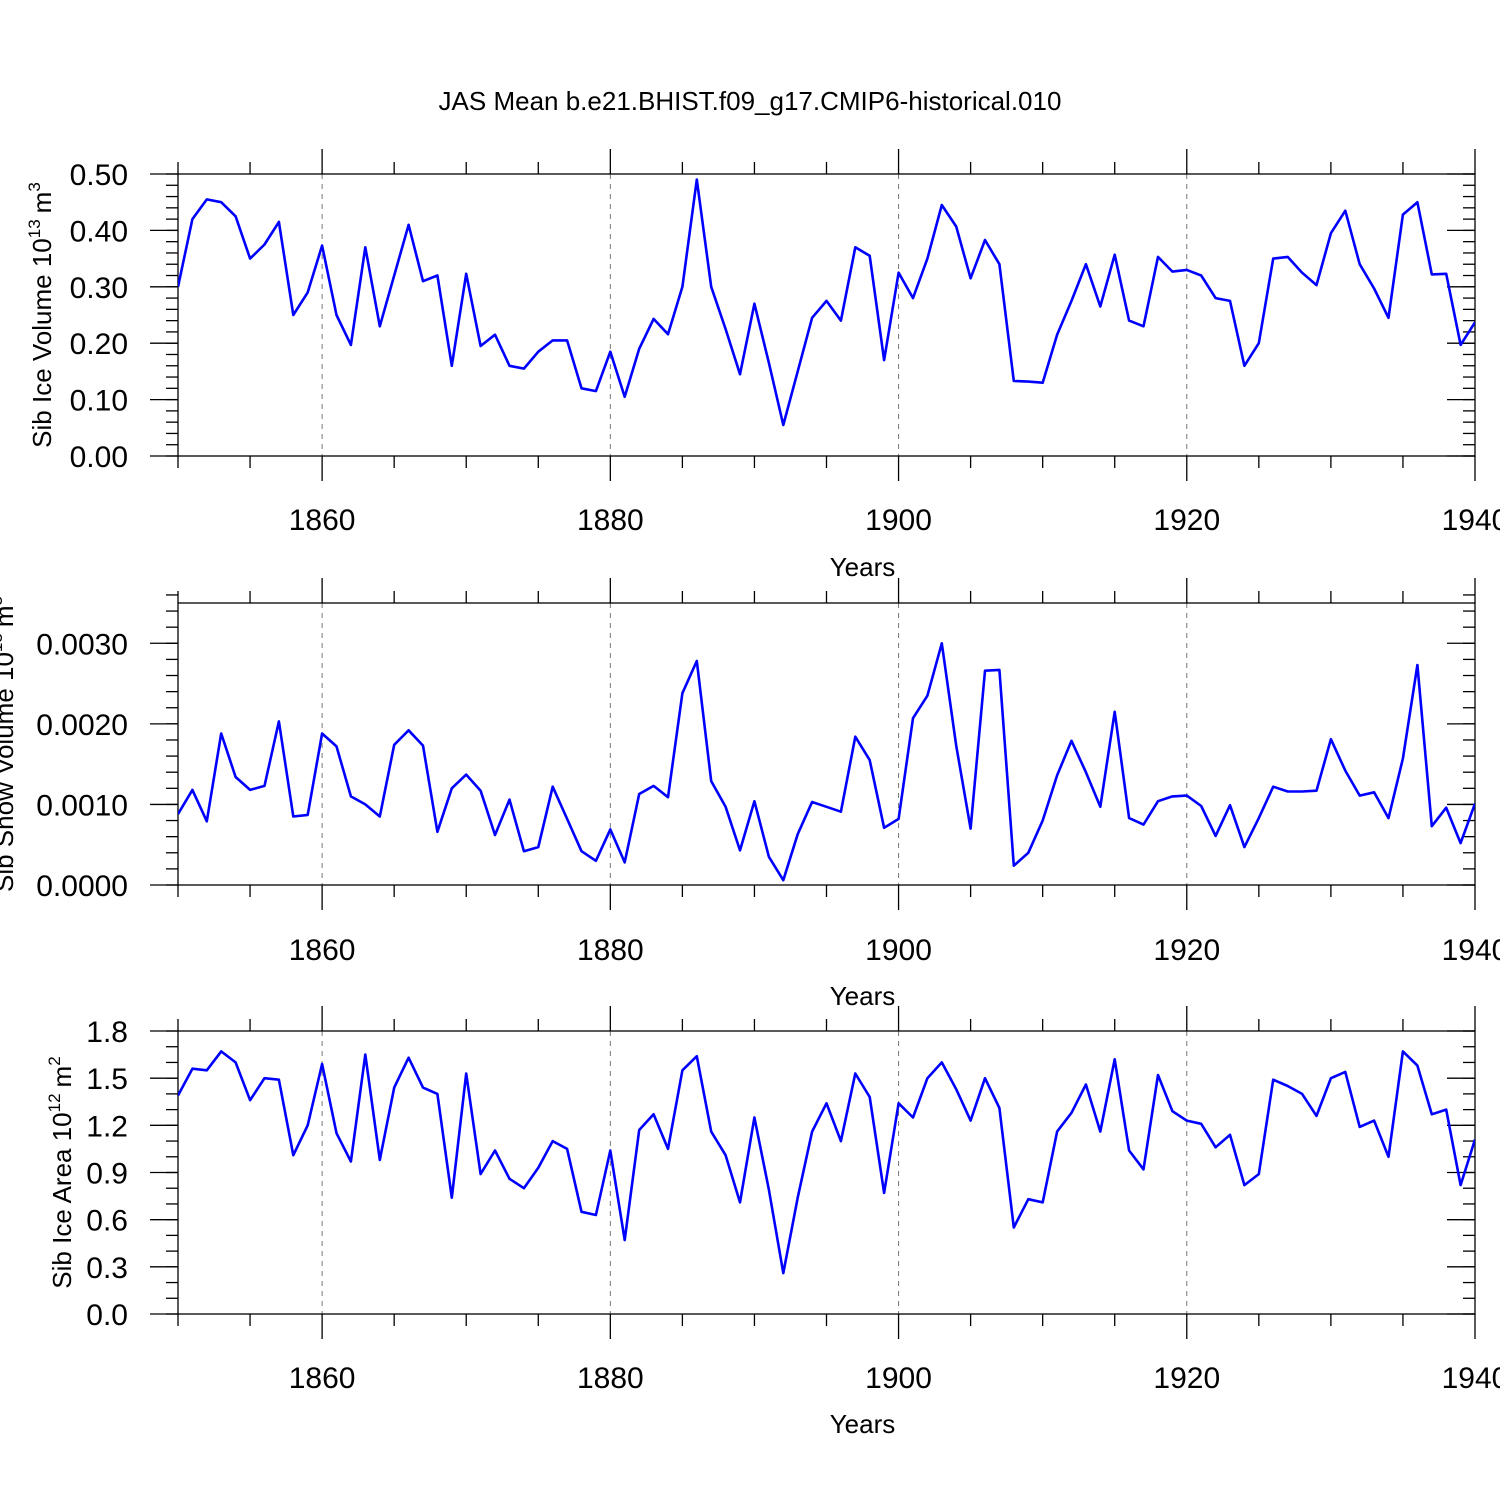 This screenshot has height=1500, width=1500. I want to click on snow-volume-xtick-label: 1880, so click(610, 950).